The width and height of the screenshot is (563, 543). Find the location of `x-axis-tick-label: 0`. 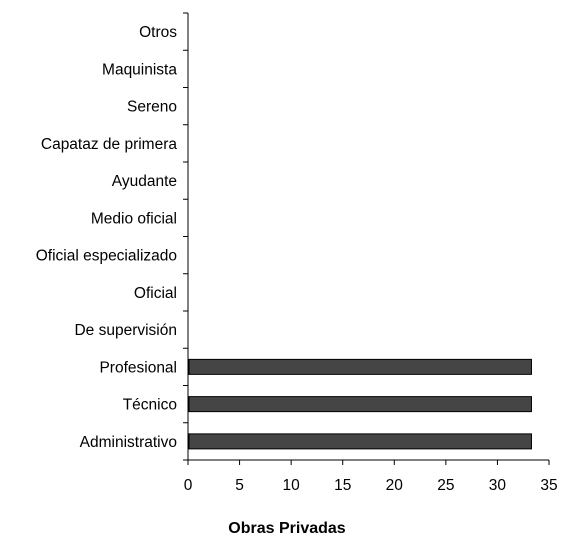

x-axis-tick-label: 0 is located at coordinates (188, 485).